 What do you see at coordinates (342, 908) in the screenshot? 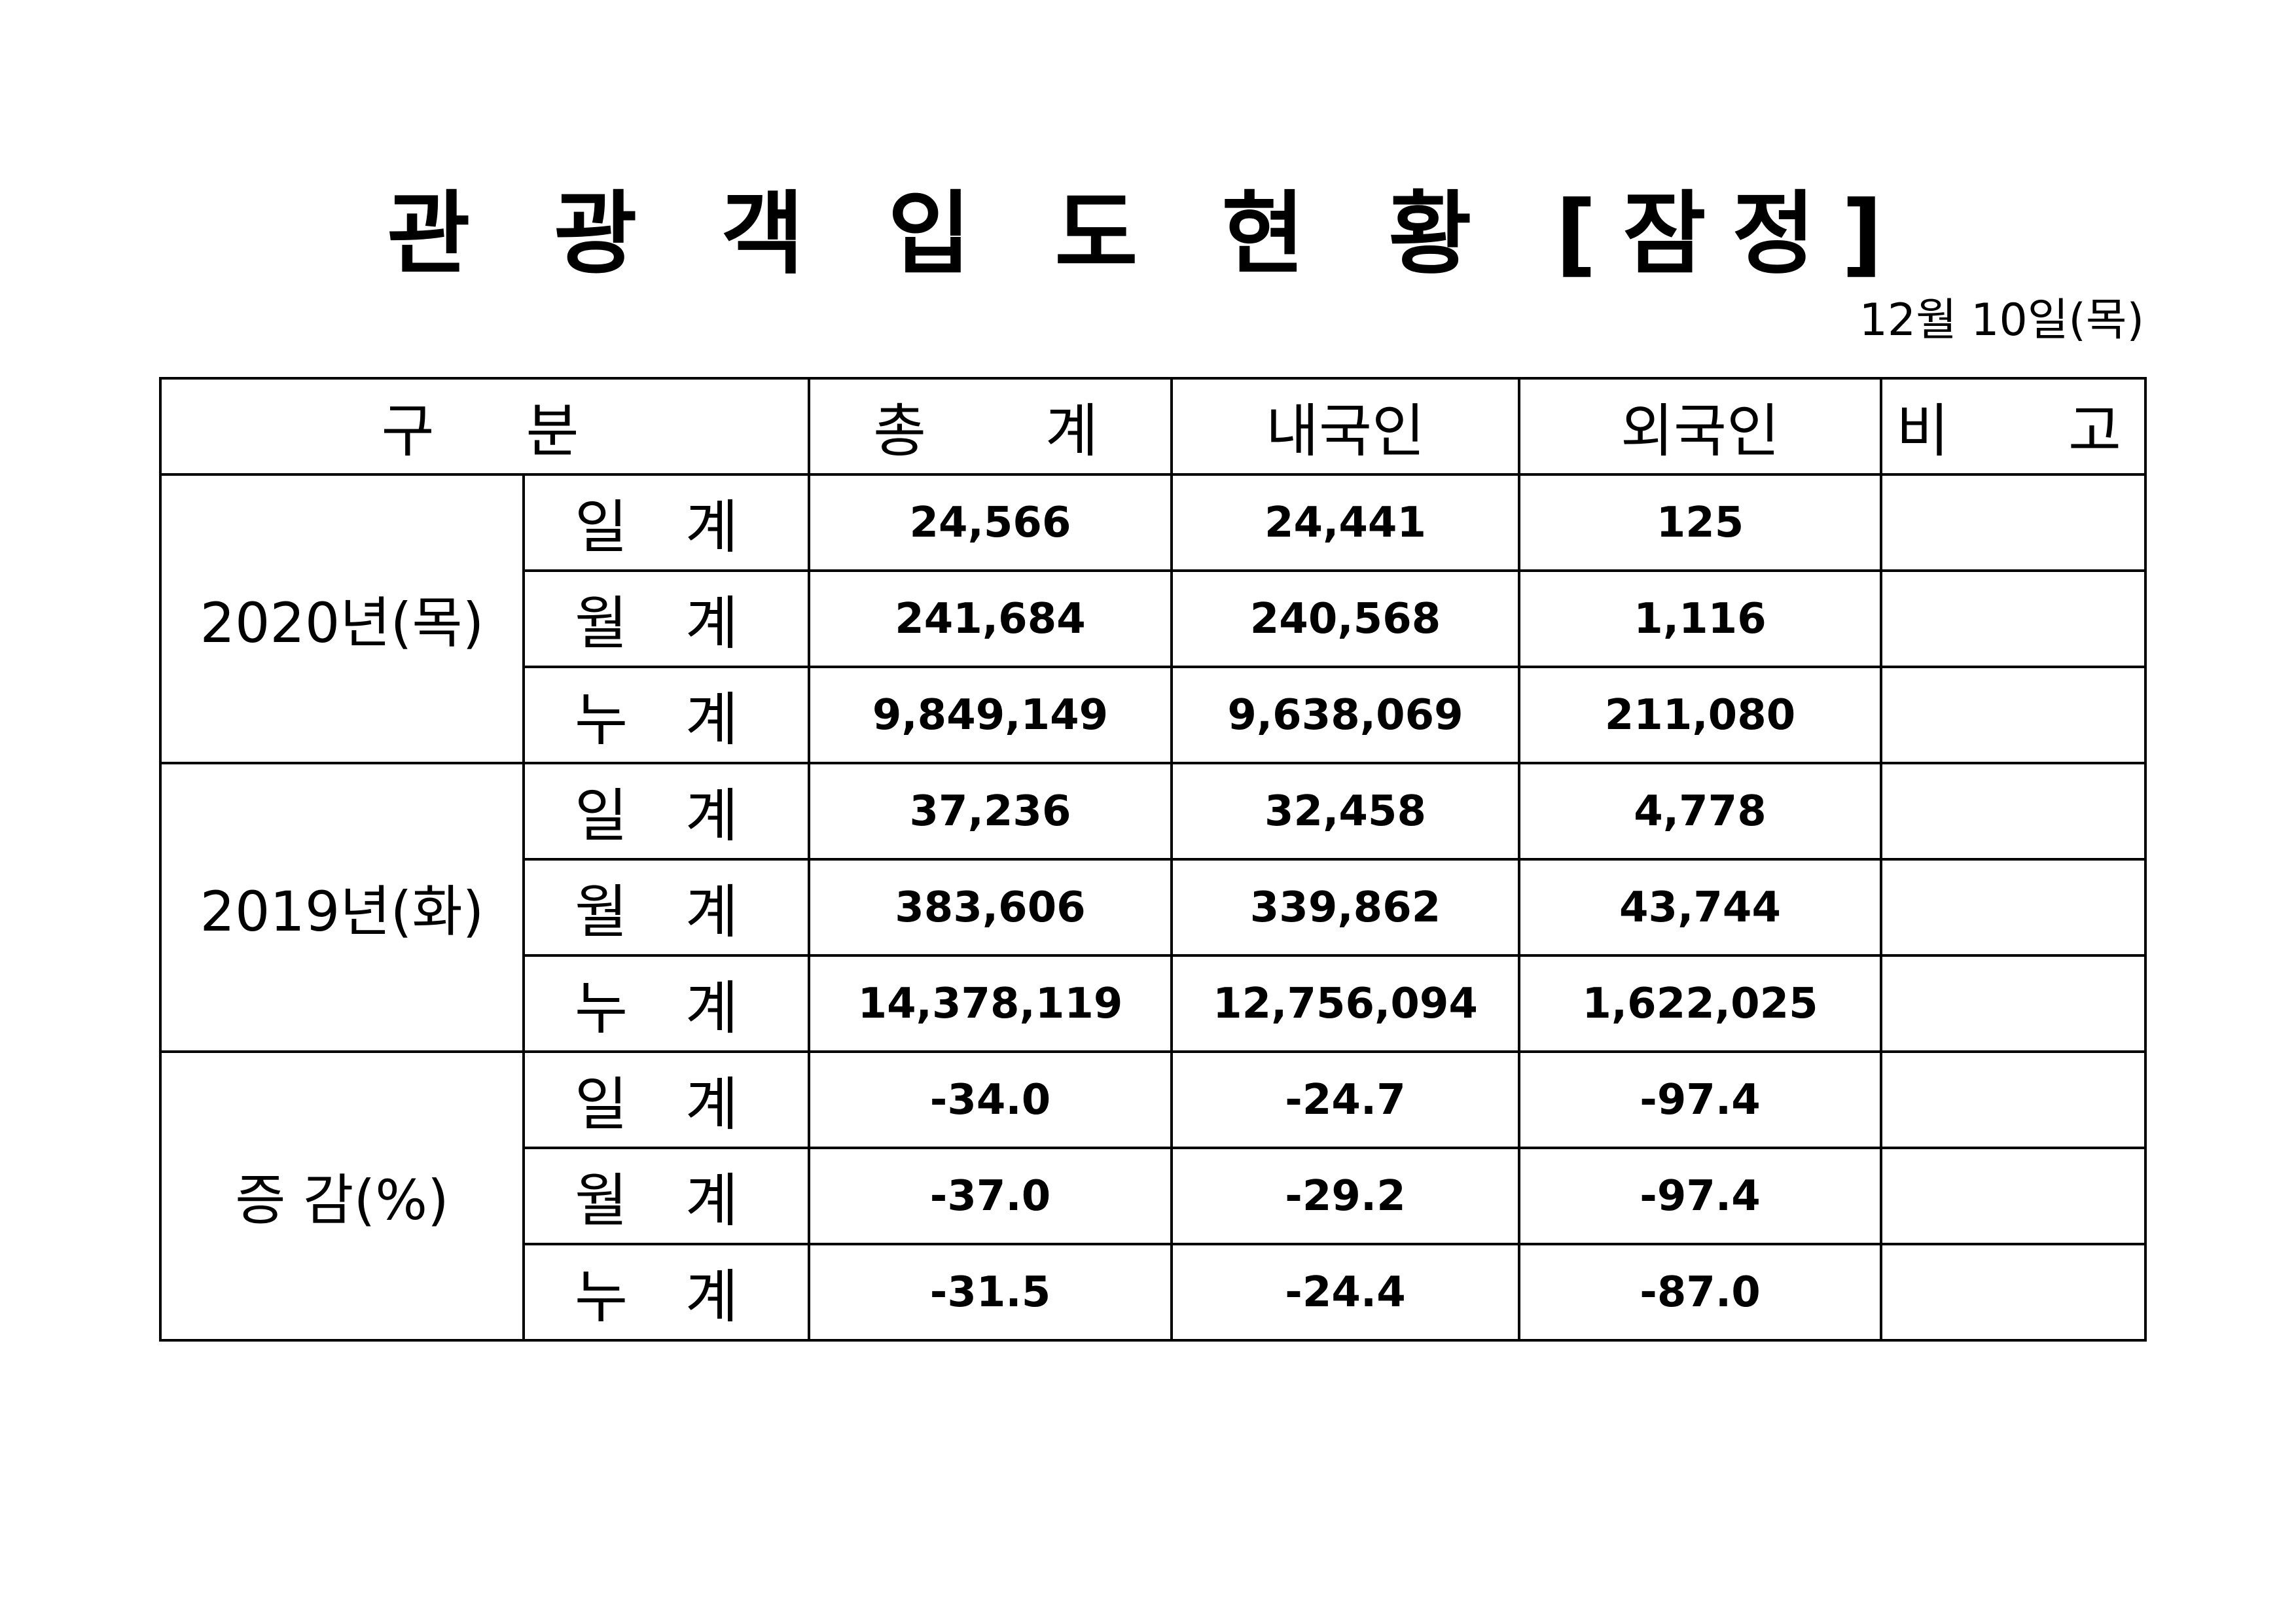
I see `group-label-2019: 2019년(화)` at bounding box center [342, 908].